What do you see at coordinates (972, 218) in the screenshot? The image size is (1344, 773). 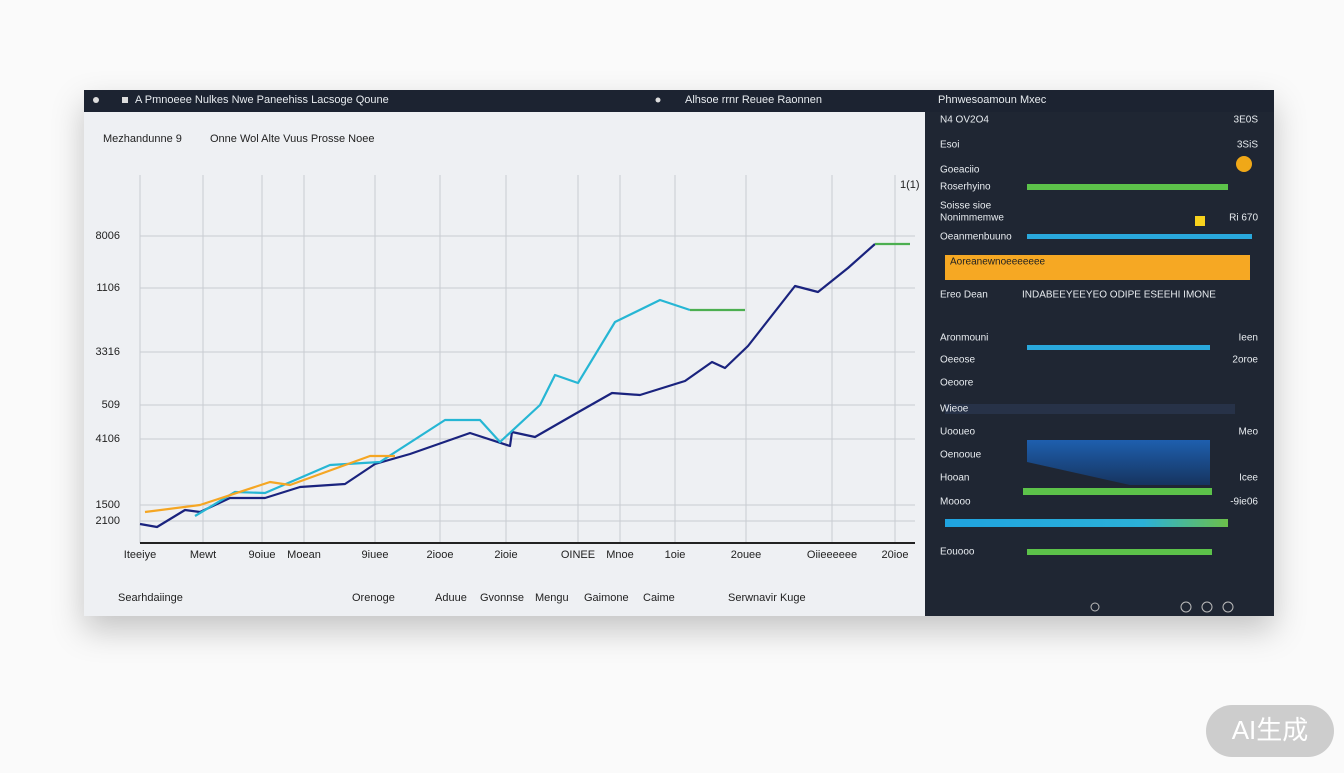 I see `panel-label: Nonimmemwe` at bounding box center [972, 218].